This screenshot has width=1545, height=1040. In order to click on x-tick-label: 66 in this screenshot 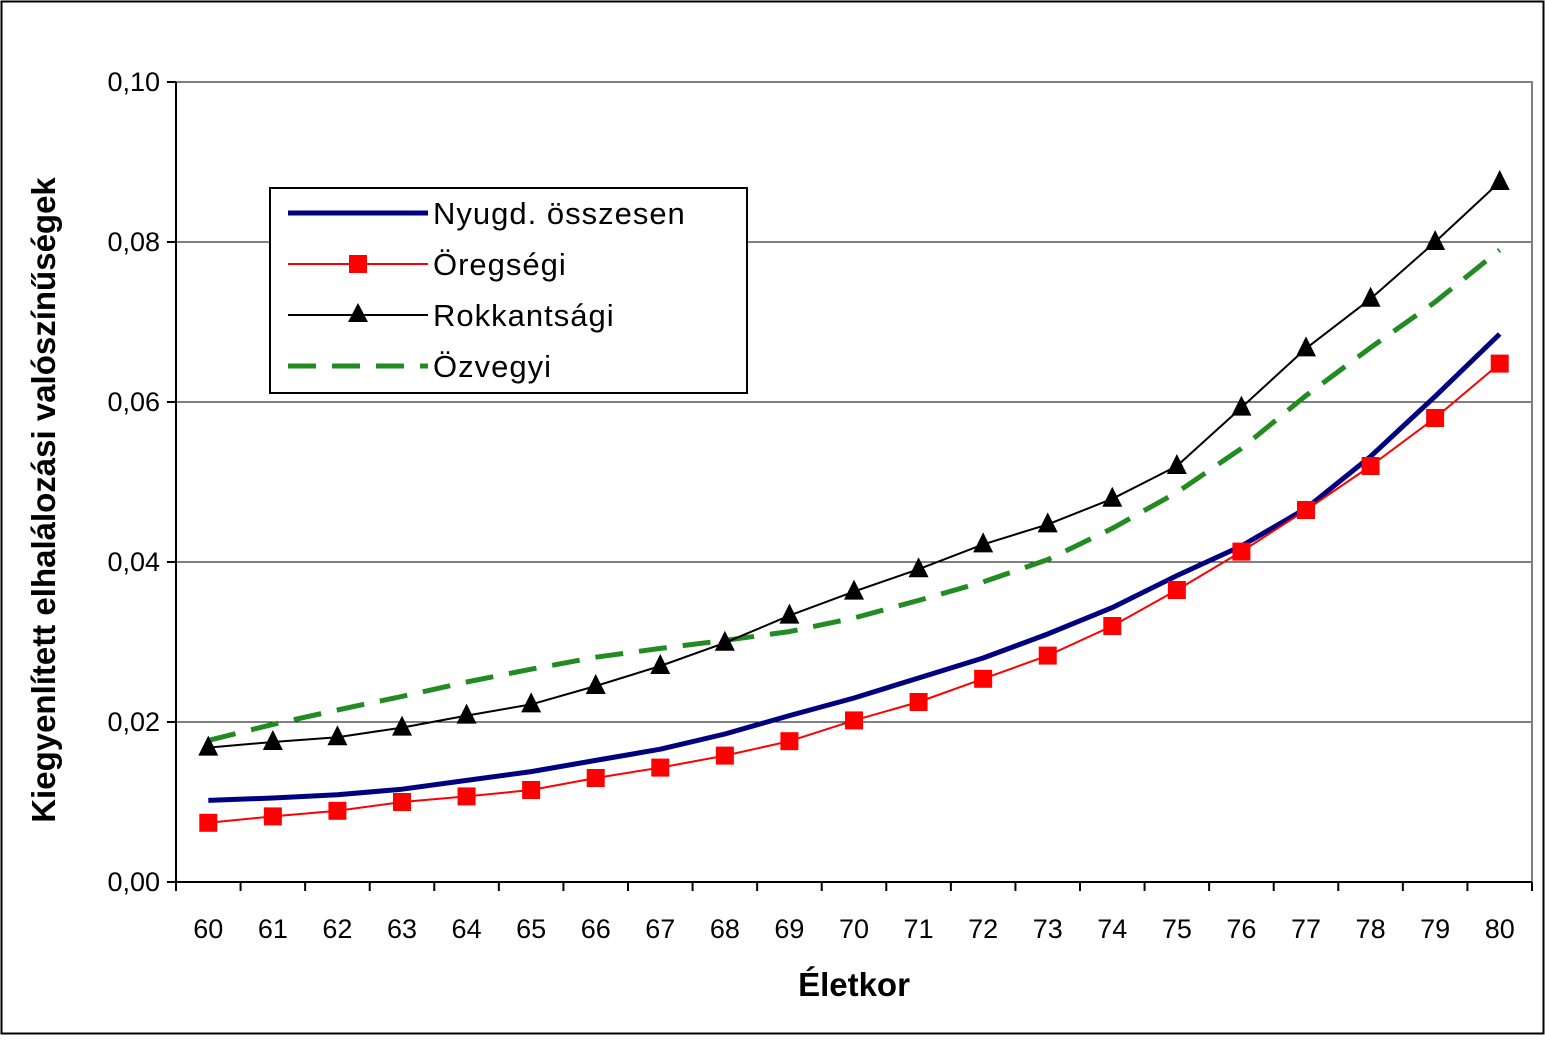, I will do `click(596, 929)`.